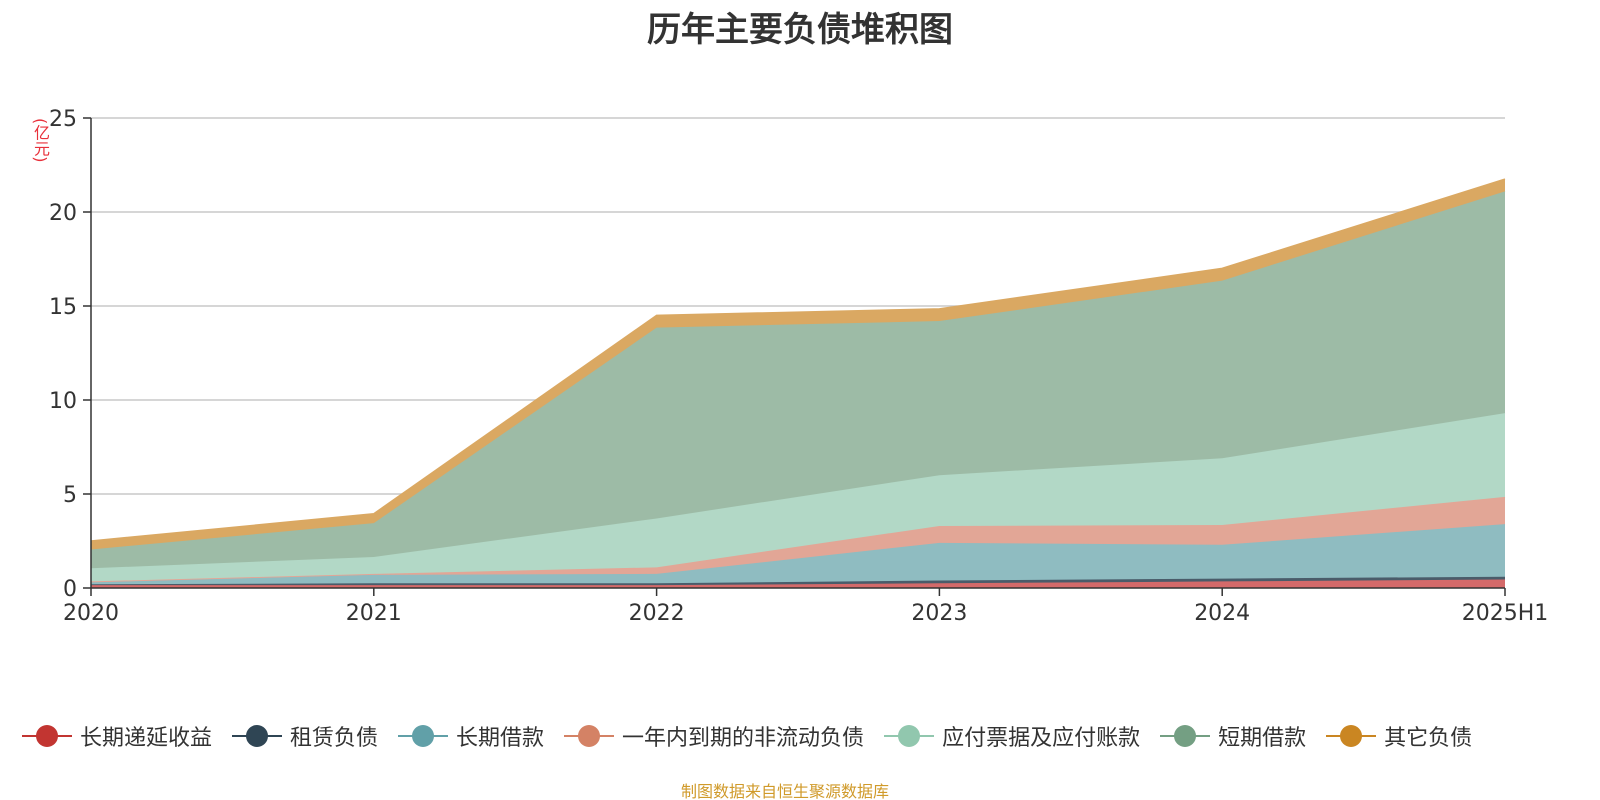  I want to click on legend-item: 租赁负债, so click(305, 736).